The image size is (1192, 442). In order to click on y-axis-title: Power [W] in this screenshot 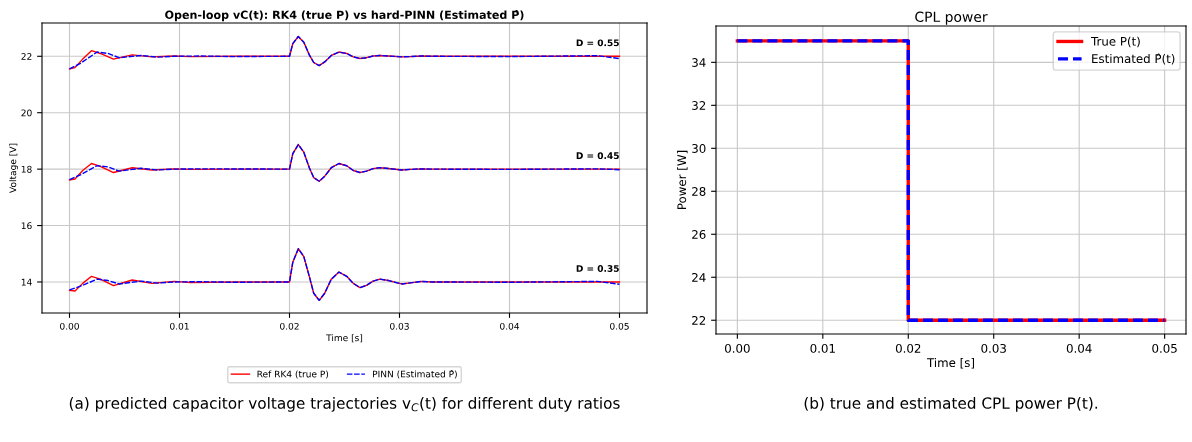, I will do `click(682, 179)`.